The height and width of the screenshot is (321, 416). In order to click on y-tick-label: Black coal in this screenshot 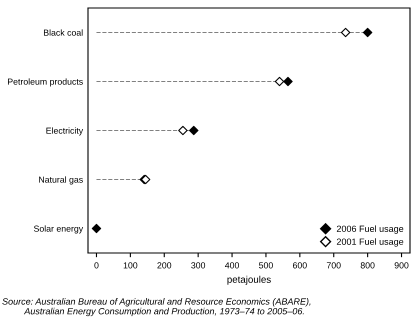, I will do `click(63, 32)`.